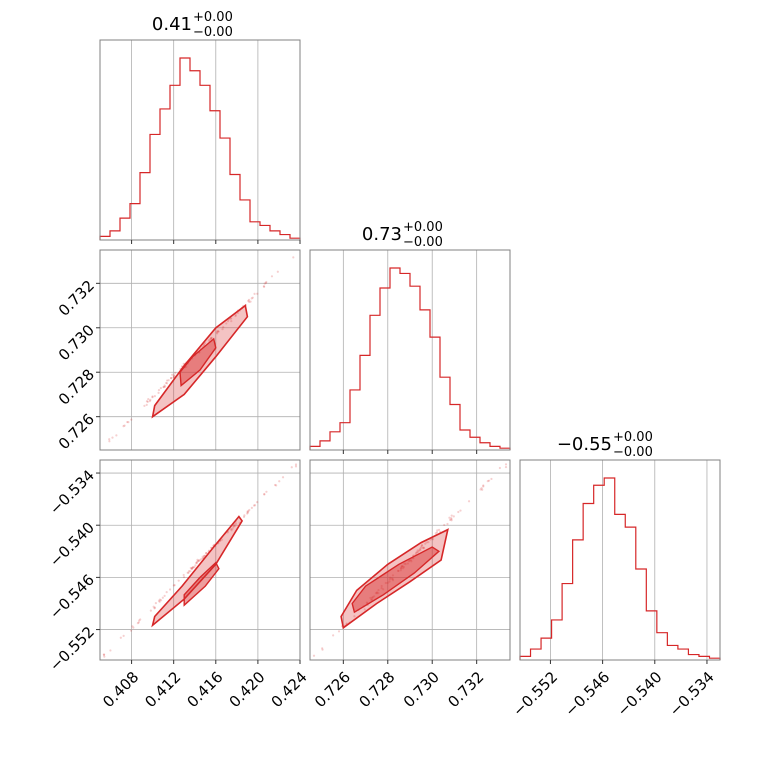  What do you see at coordinates (76, 342) in the screenshot?
I see `y-tick-label: 0.730` at bounding box center [76, 342].